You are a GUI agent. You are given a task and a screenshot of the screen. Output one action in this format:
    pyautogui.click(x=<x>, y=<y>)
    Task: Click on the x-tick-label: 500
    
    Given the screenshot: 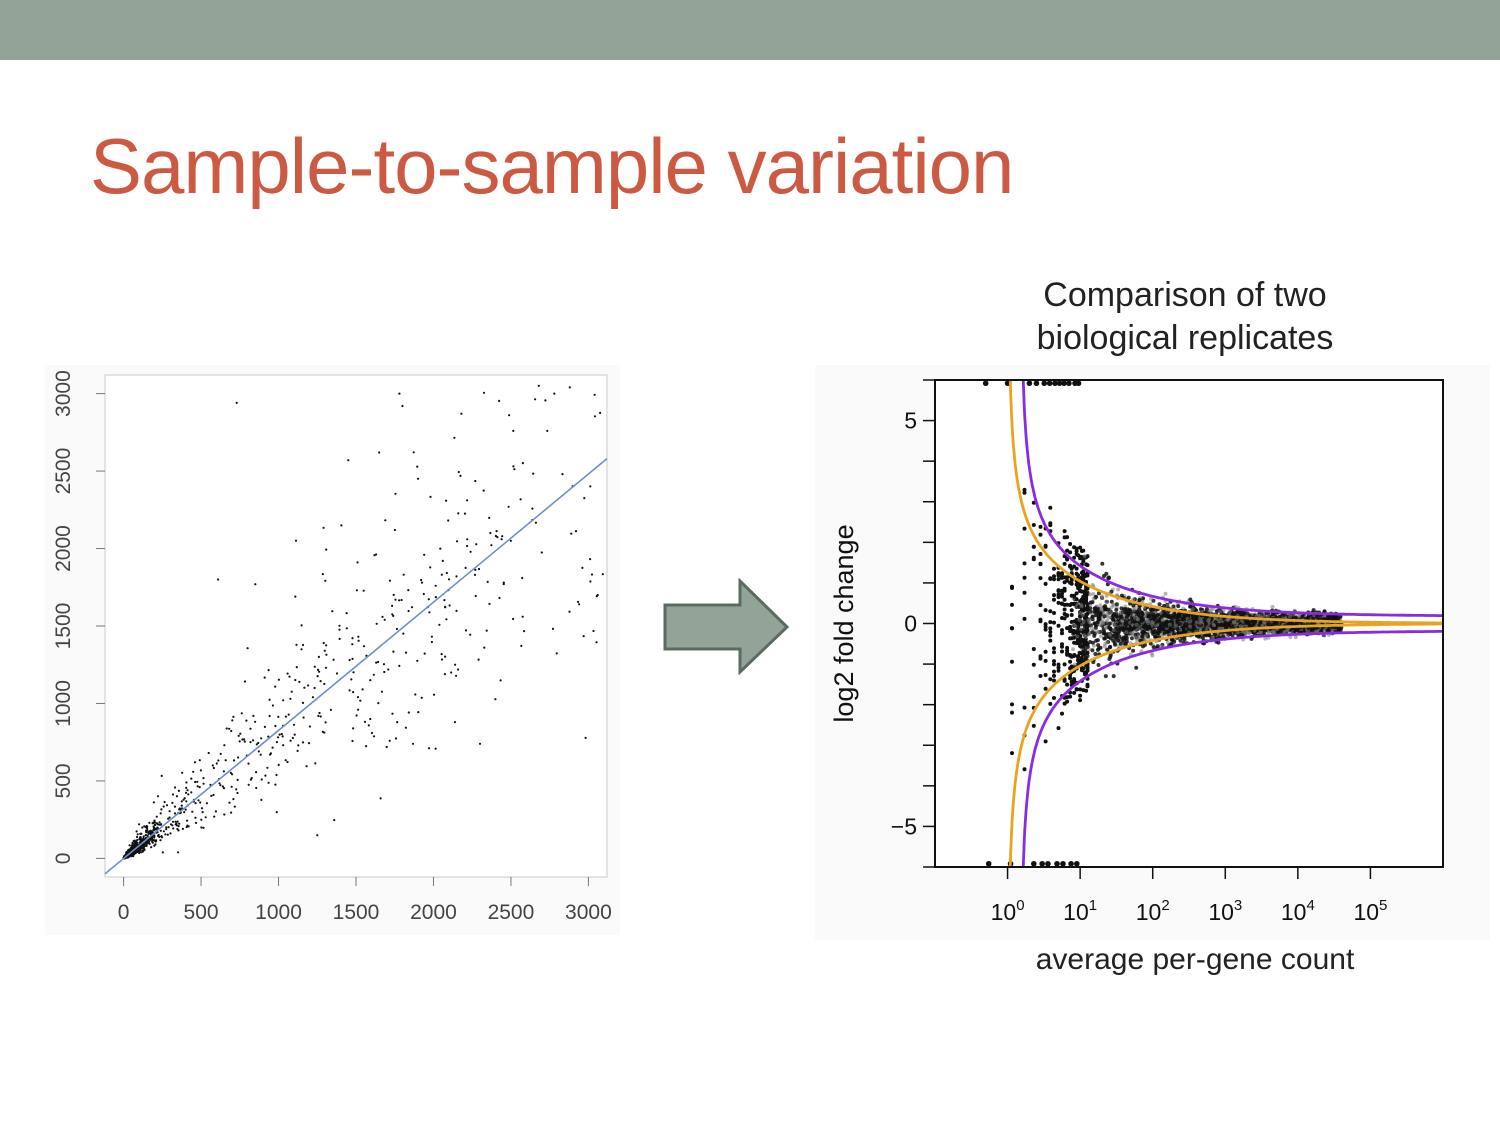 What is the action you would take?
    pyautogui.click(x=201, y=912)
    